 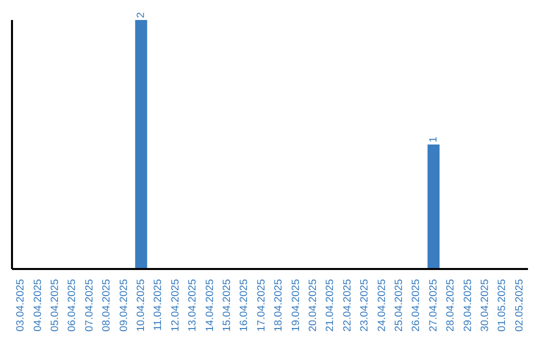 I want to click on x-tick-label: 13.04.2025, so click(x=192, y=305).